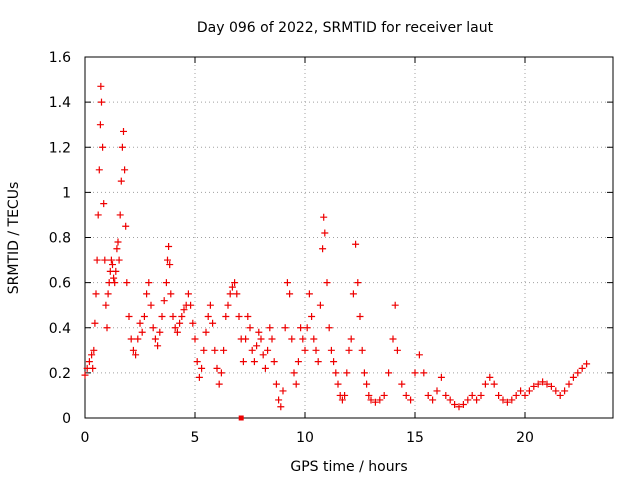  I want to click on y-tick-label: 0, so click(66, 419).